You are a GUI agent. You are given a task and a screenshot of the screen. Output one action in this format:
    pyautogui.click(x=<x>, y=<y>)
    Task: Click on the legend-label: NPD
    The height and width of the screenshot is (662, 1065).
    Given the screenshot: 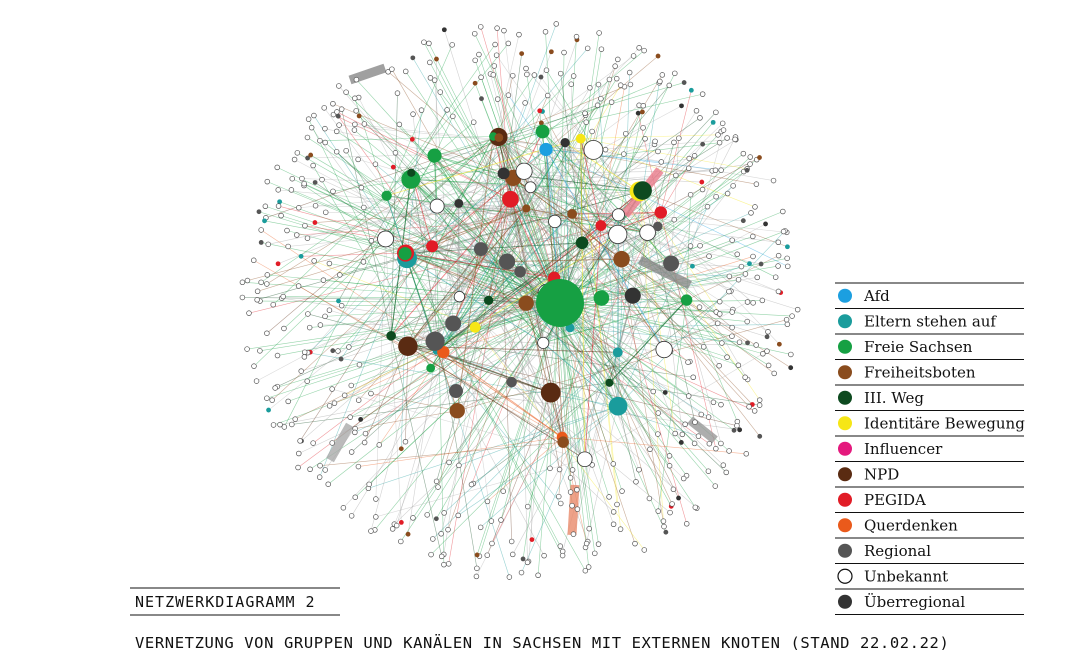 What is the action you would take?
    pyautogui.click(x=881, y=474)
    